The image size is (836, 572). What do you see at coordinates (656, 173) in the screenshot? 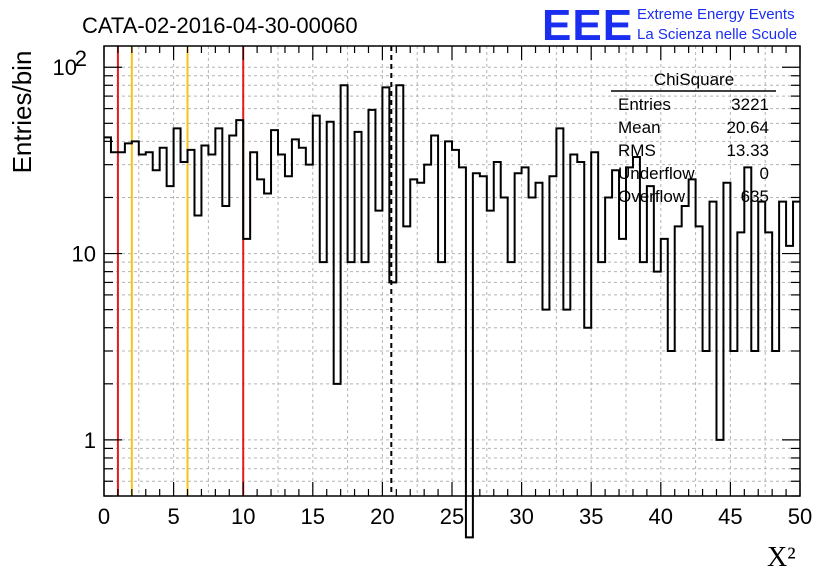
I see `stats-label-underflow: Underflow` at bounding box center [656, 173].